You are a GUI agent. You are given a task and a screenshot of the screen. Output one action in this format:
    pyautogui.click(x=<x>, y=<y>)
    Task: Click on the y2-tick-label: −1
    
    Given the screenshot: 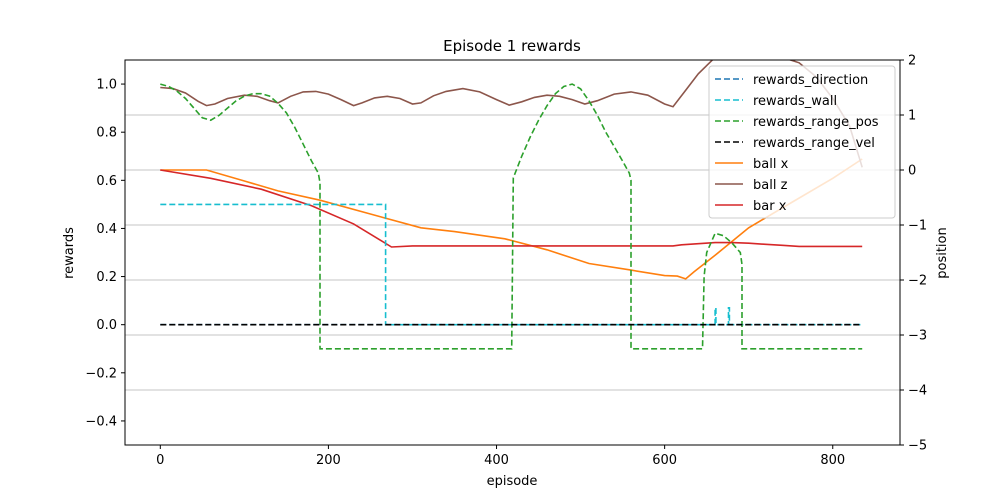 What is the action you would take?
    pyautogui.click(x=917, y=226)
    